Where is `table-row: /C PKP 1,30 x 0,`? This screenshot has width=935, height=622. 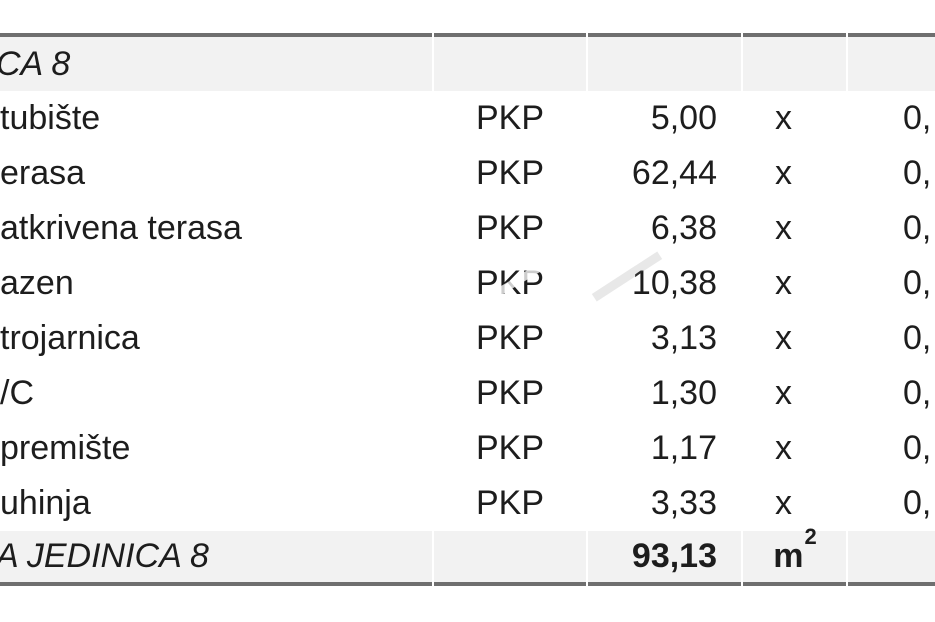 table-row: /C PKP 1,30 x 0, is located at coordinates (467, 393).